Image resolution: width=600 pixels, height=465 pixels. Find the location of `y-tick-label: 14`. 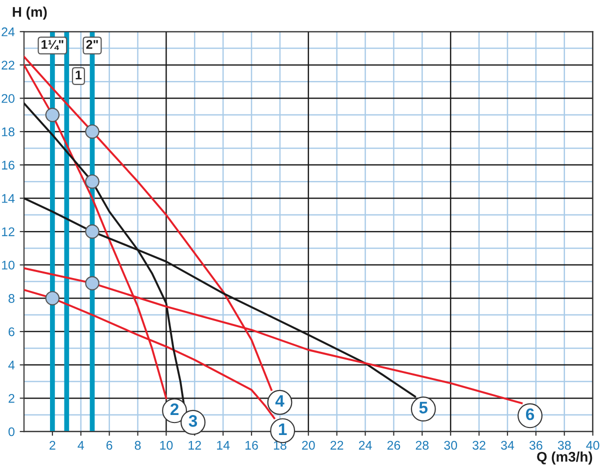

y-tick-label: 14 is located at coordinates (8, 198).